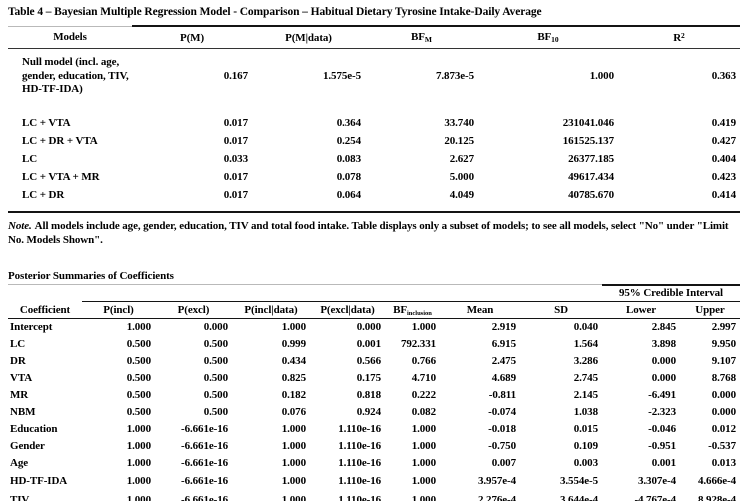 The height and width of the screenshot is (501, 742). What do you see at coordinates (348, 140) in the screenshot?
I see `cell-pmdata: 0.254` at bounding box center [348, 140].